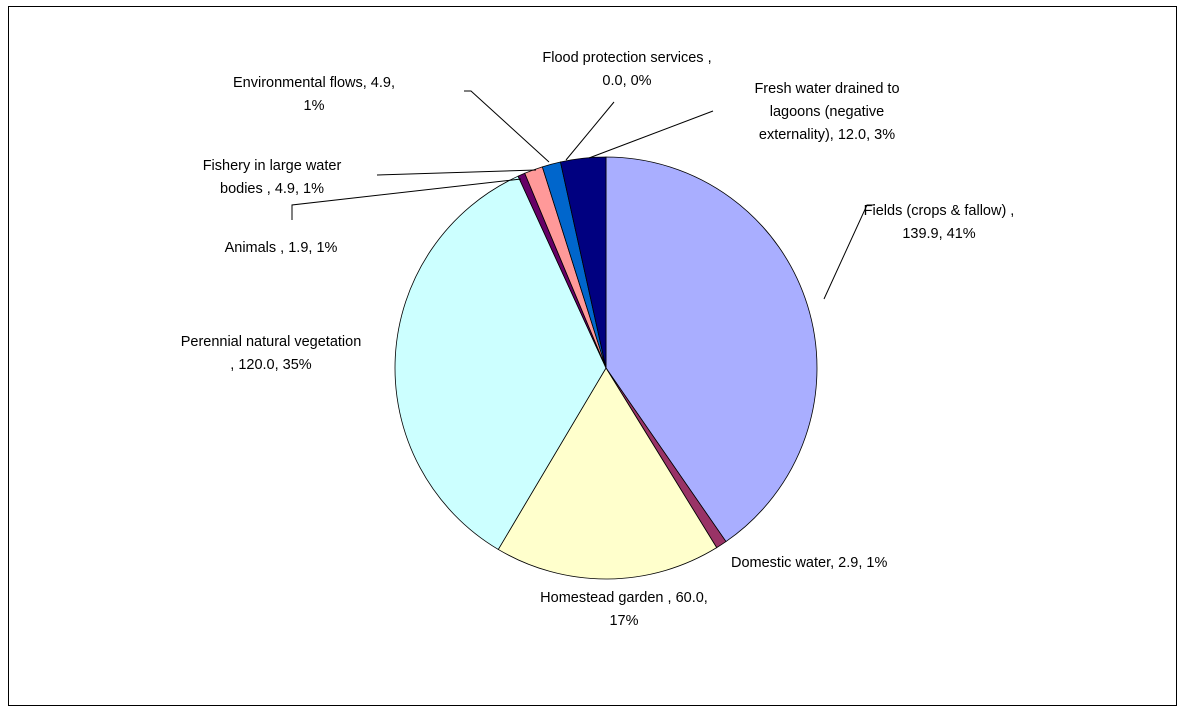 This screenshot has height=709, width=1185. Describe the element at coordinates (271, 353) in the screenshot. I see `label-perennial-natural-vegetation: Perennial natural vegetation , 120.0, 35%` at that location.